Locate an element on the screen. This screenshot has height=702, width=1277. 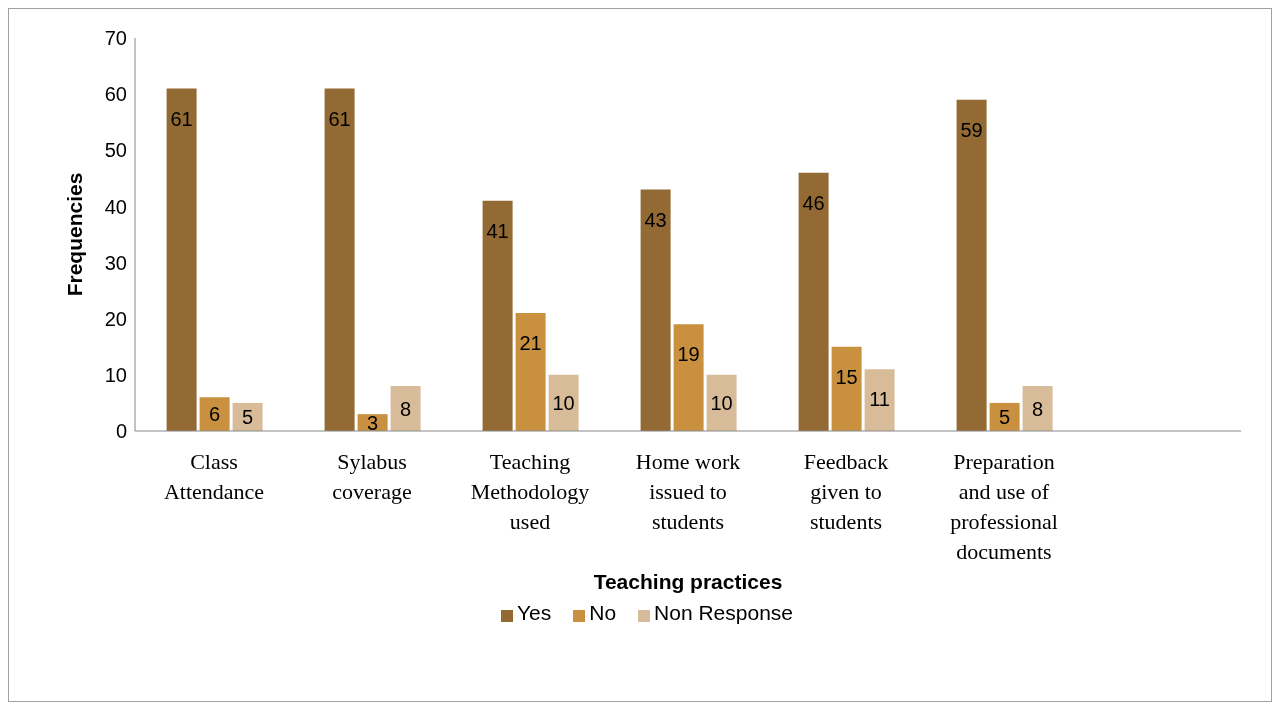
y-tick-label: 70 is located at coordinates (115, 38).